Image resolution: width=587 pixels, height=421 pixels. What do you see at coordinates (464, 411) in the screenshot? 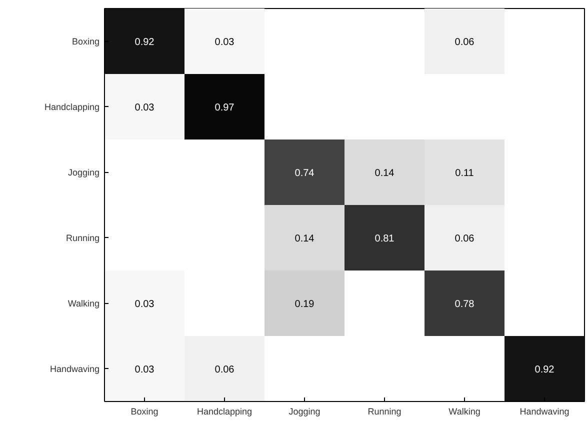
I see `x-tick-label: Walking` at bounding box center [464, 411].